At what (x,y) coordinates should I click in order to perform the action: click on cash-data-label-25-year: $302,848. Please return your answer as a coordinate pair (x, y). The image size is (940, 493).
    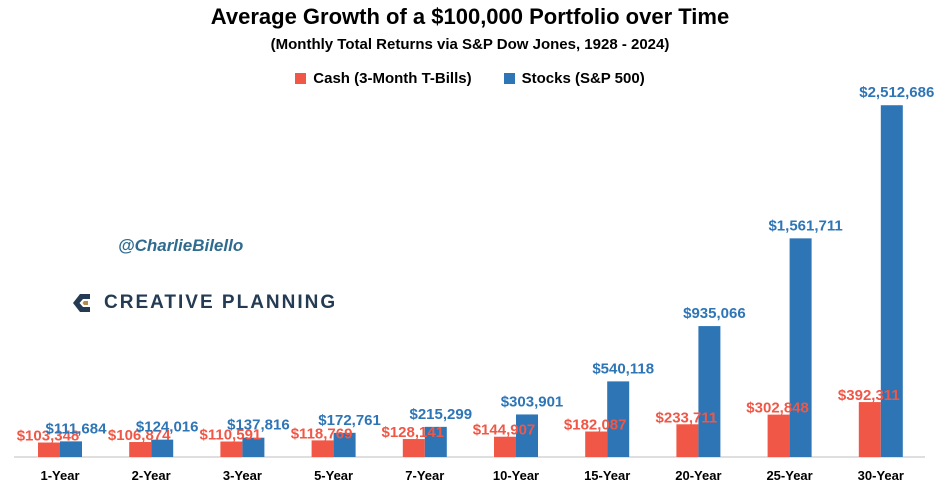
    Looking at the image, I should click on (777, 408).